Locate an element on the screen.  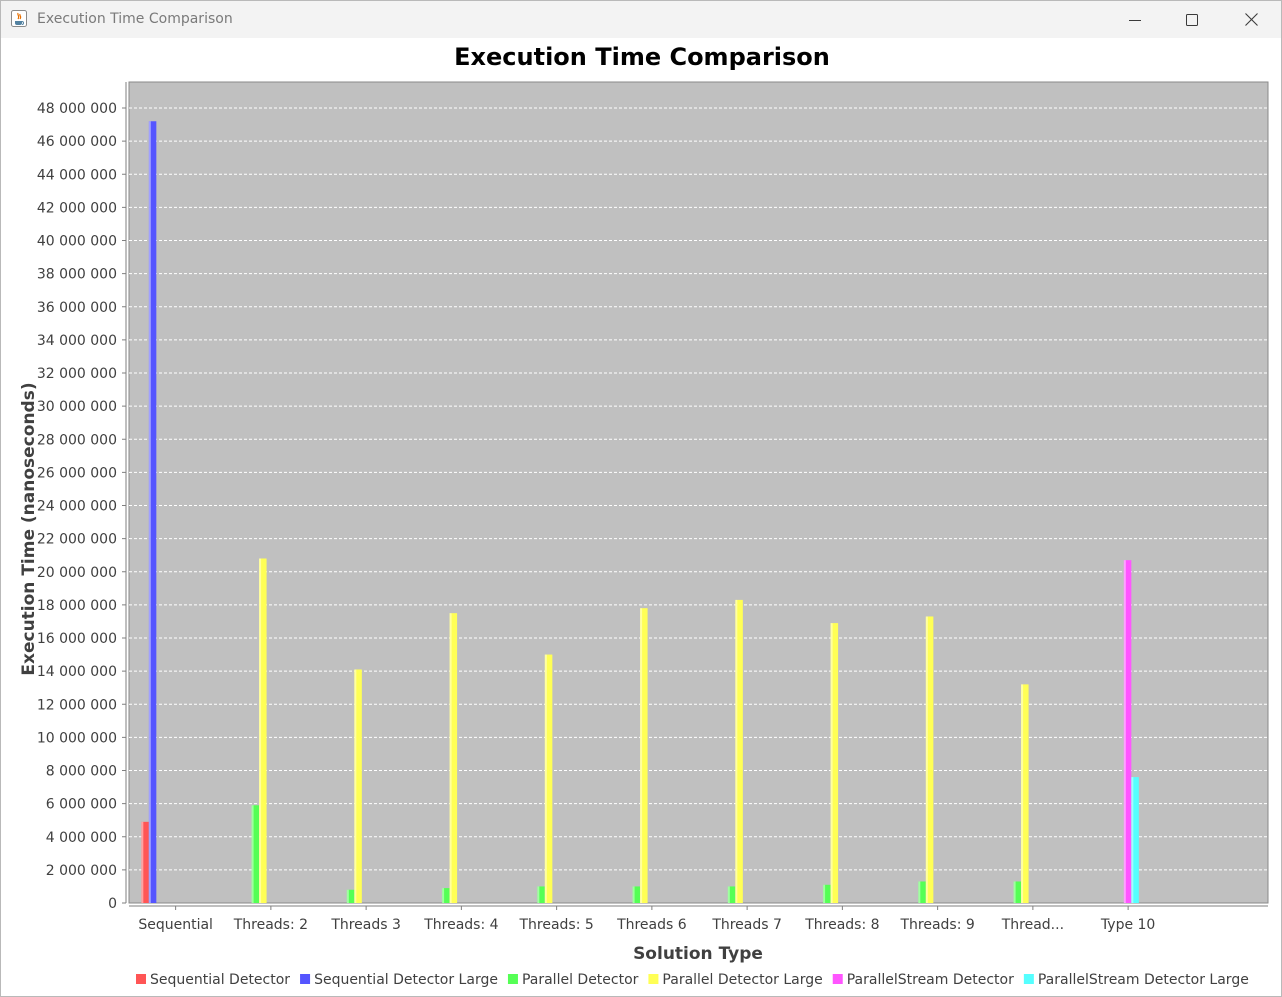
y-tick-label: 8 000 000 is located at coordinates (81, 772).